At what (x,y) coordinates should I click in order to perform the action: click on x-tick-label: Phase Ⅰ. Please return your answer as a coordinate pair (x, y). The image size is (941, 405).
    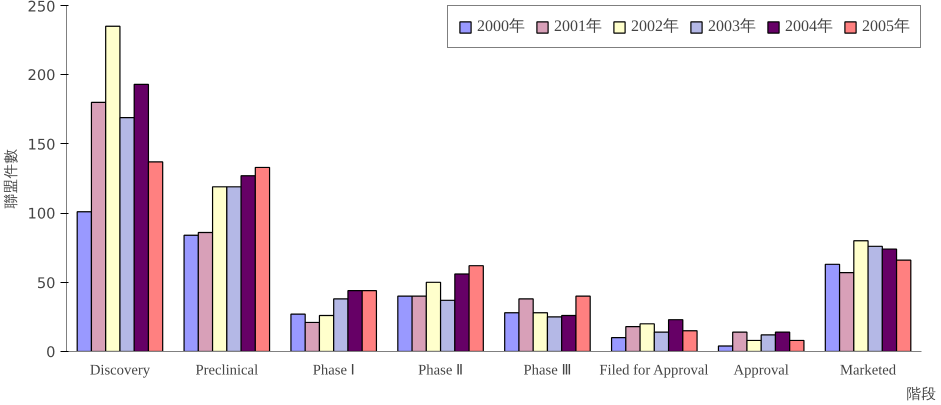
    Looking at the image, I should click on (333, 370).